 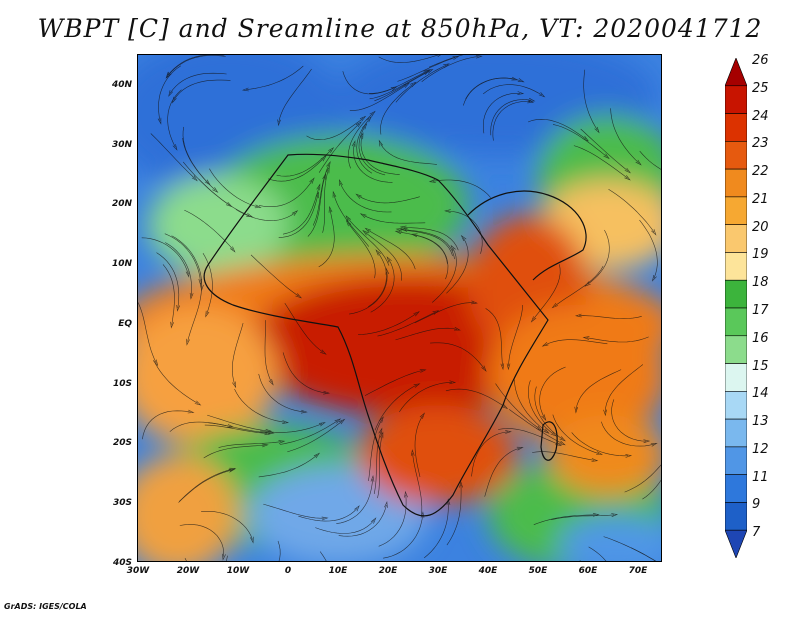 I want to click on lat-label: 20N, so click(x=121, y=204).